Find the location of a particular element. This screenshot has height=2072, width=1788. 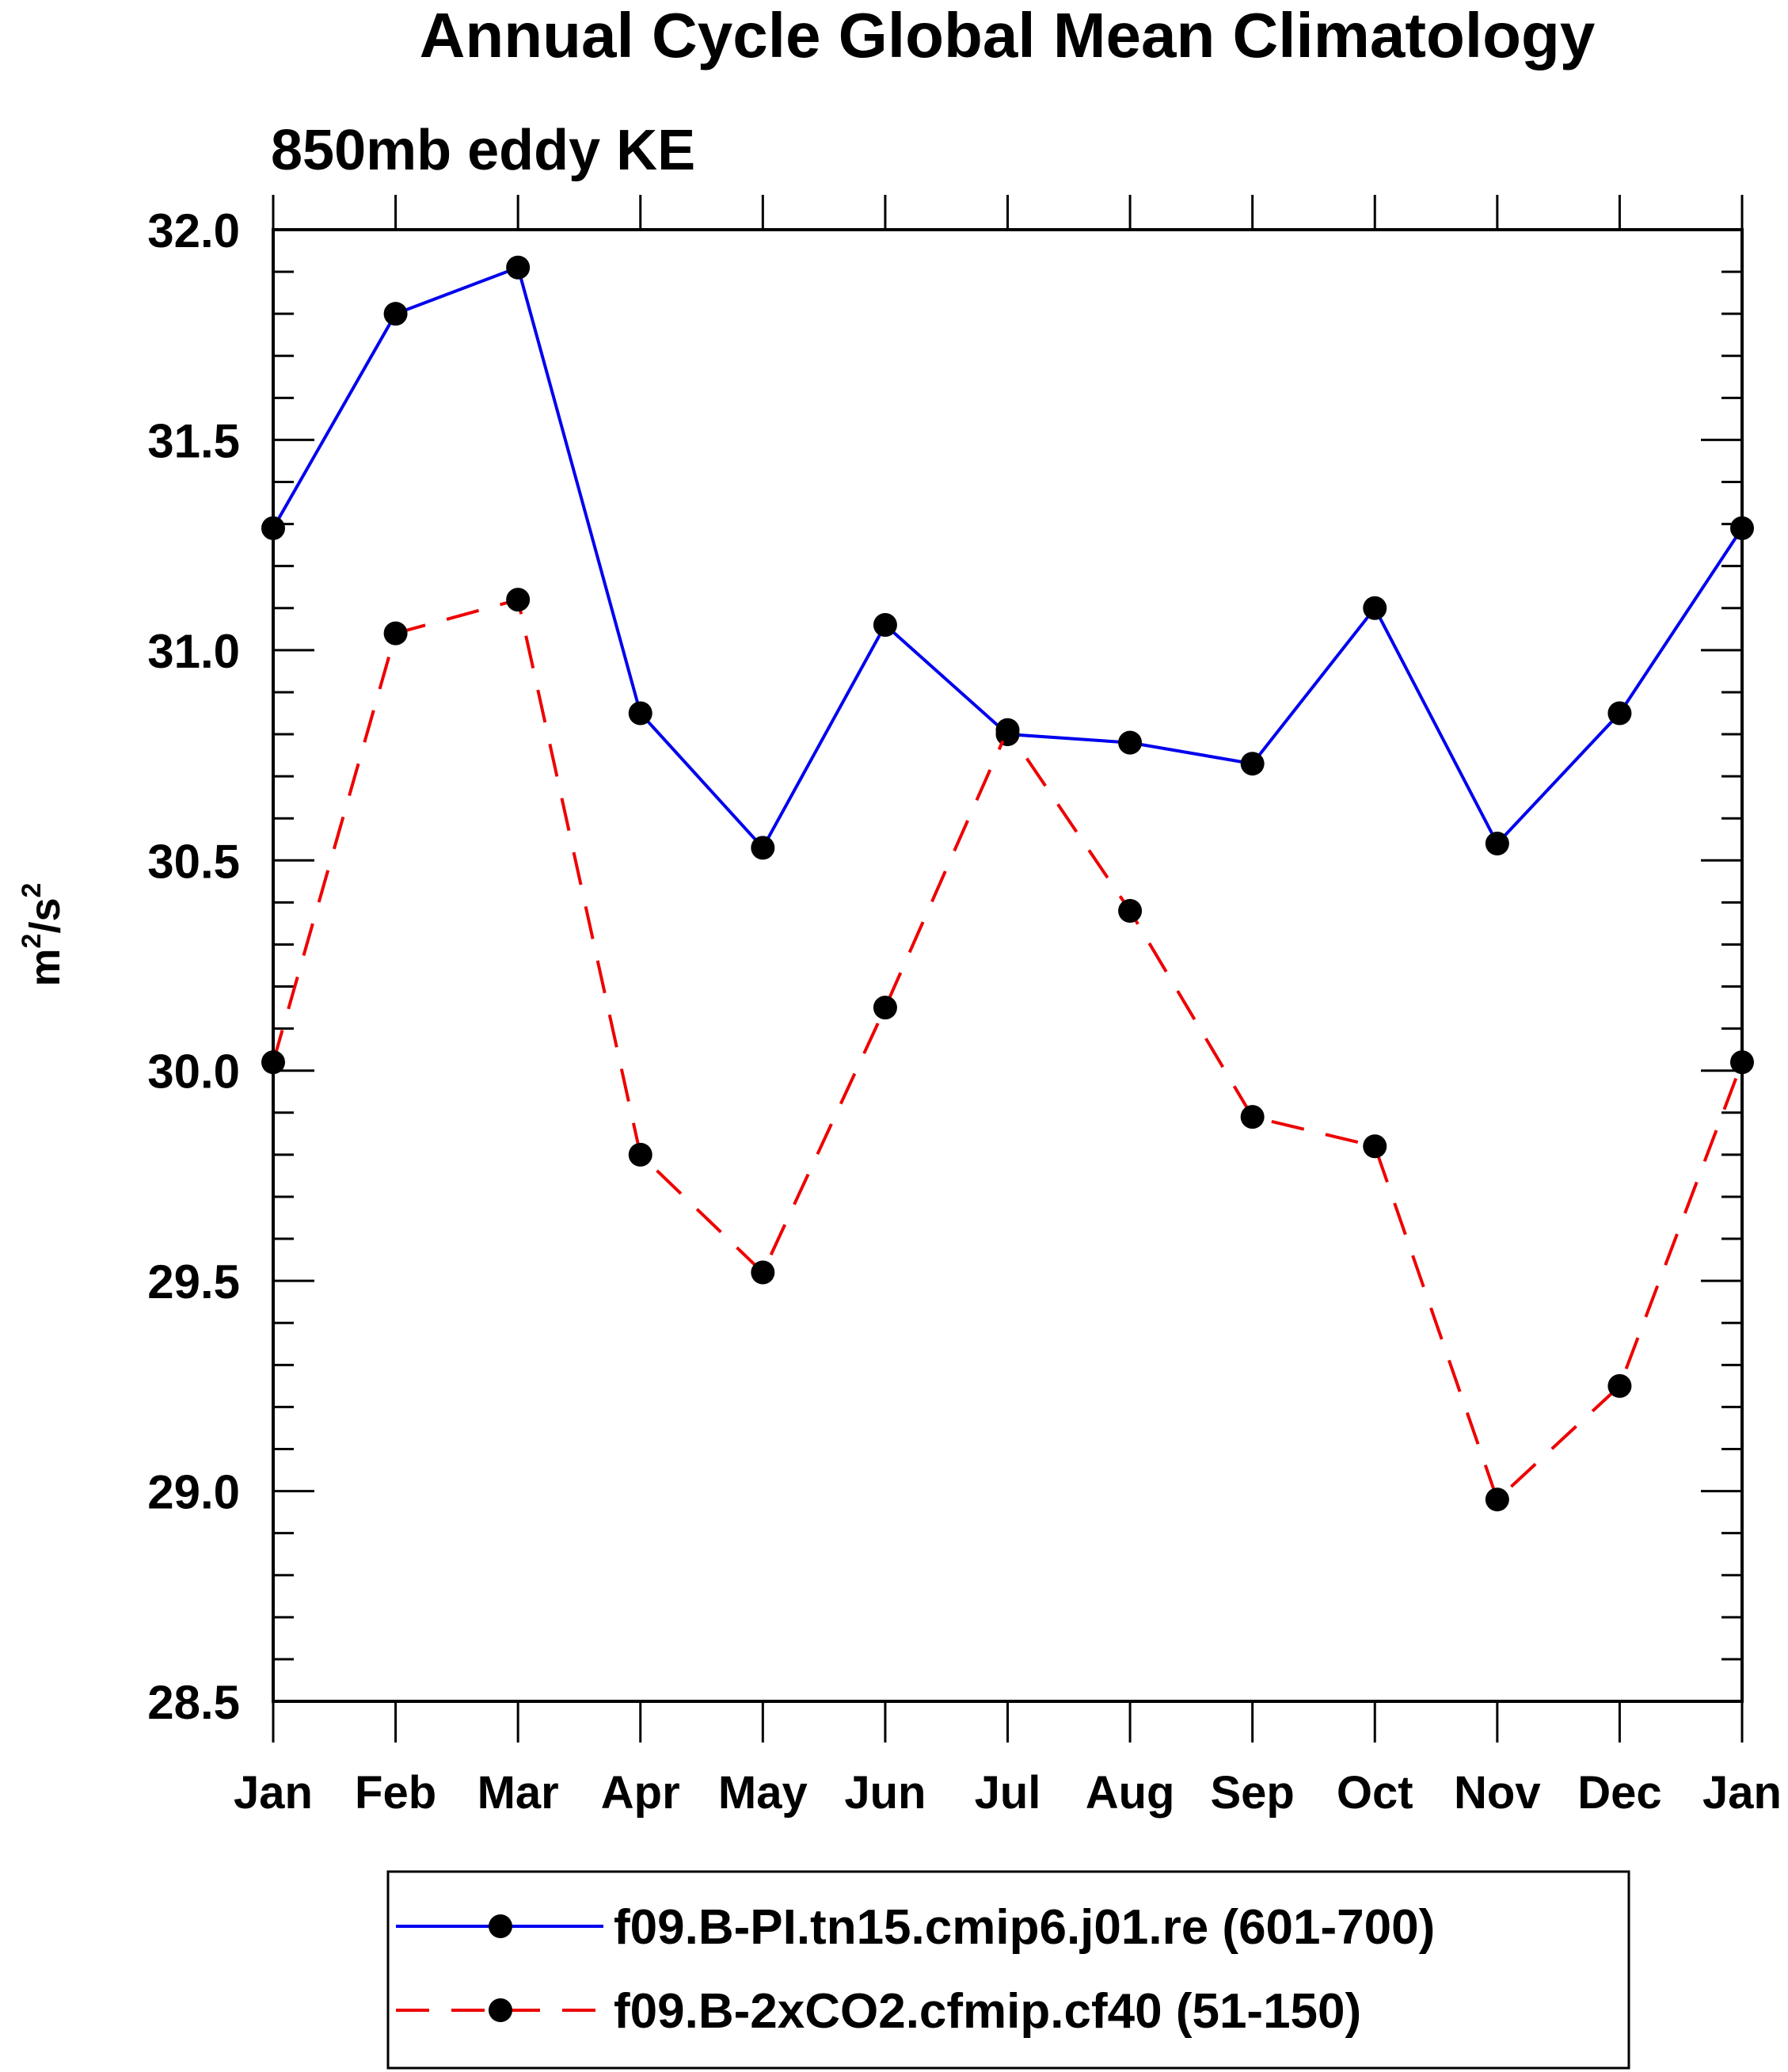

y-tick-label: 29.0 is located at coordinates (193, 1492).